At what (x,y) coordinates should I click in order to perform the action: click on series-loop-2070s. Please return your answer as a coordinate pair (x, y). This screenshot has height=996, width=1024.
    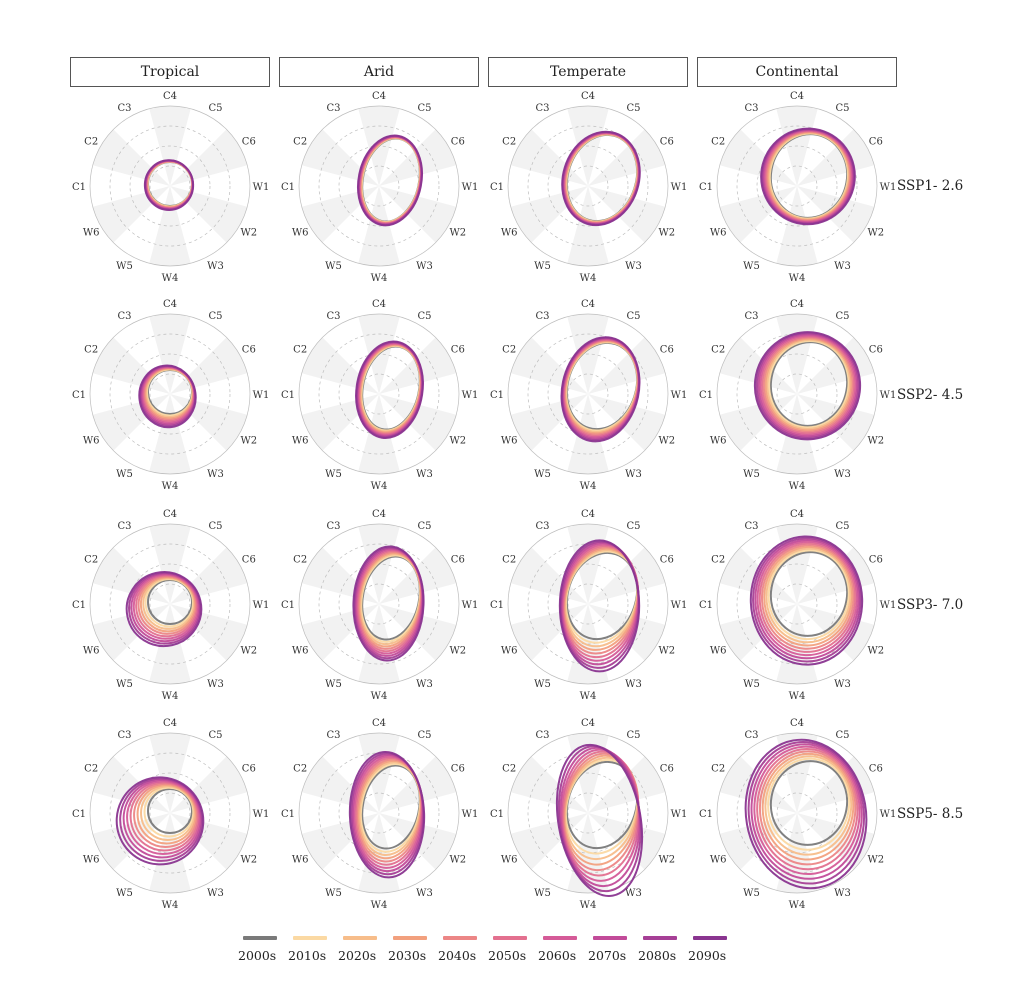
    Looking at the image, I should click on (807, 599).